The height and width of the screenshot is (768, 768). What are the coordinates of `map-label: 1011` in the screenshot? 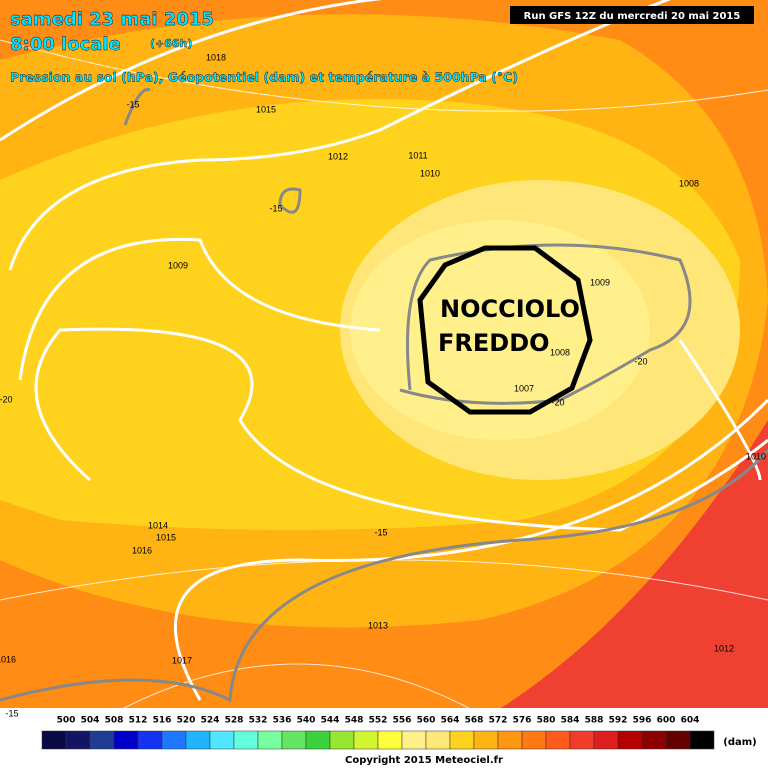 It's located at (417, 155).